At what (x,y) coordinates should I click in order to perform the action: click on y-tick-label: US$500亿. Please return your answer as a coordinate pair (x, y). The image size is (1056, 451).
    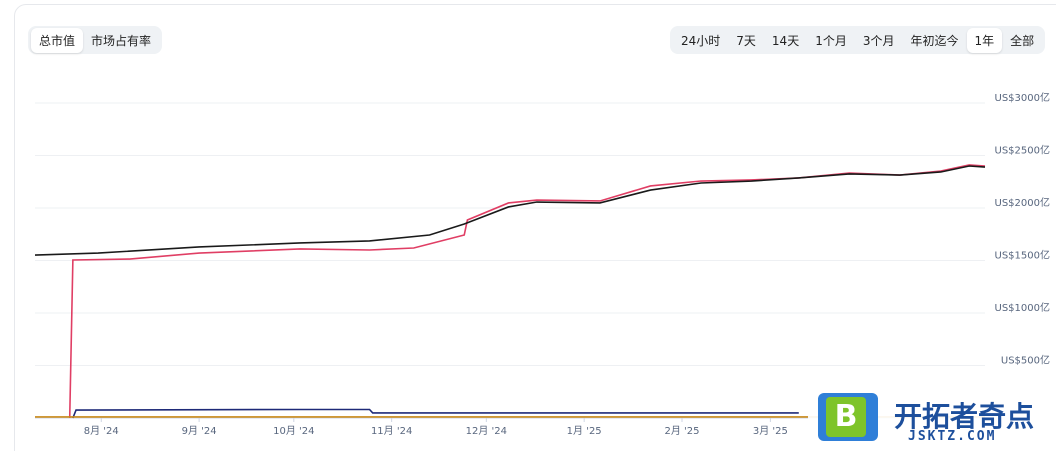
    Looking at the image, I should click on (1025, 360).